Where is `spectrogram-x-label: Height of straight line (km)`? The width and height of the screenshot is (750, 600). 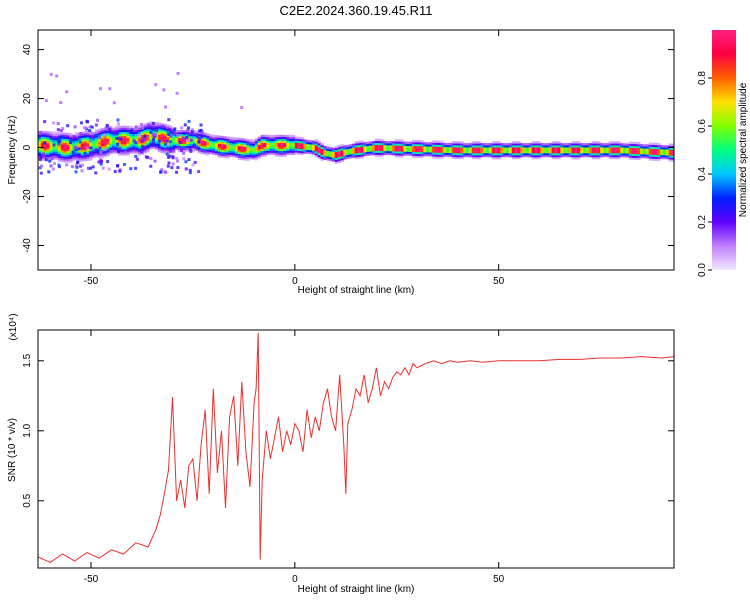
spectrogram-x-label: Height of straight line (km) is located at coordinates (356, 290).